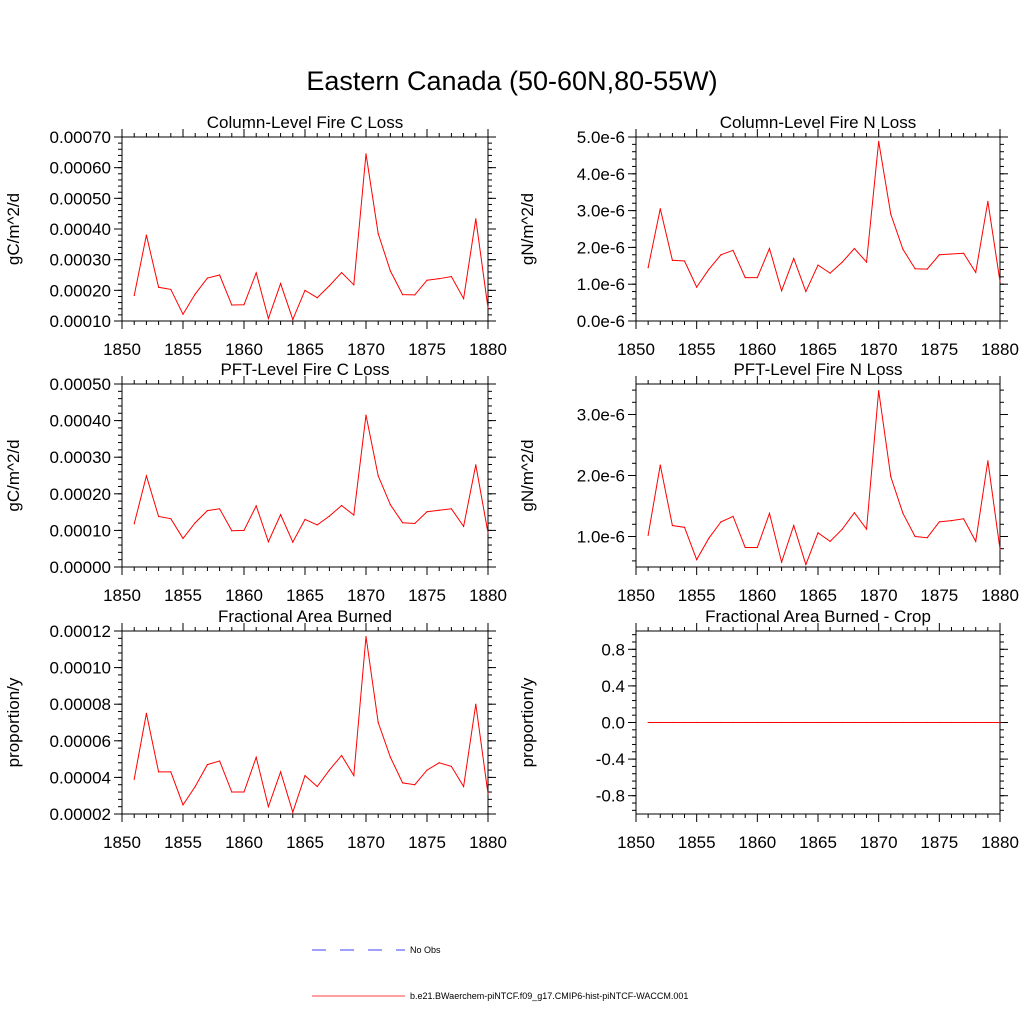  Describe the element at coordinates (613, 723) in the screenshot. I see `y-tick-label: 0.0` at that location.